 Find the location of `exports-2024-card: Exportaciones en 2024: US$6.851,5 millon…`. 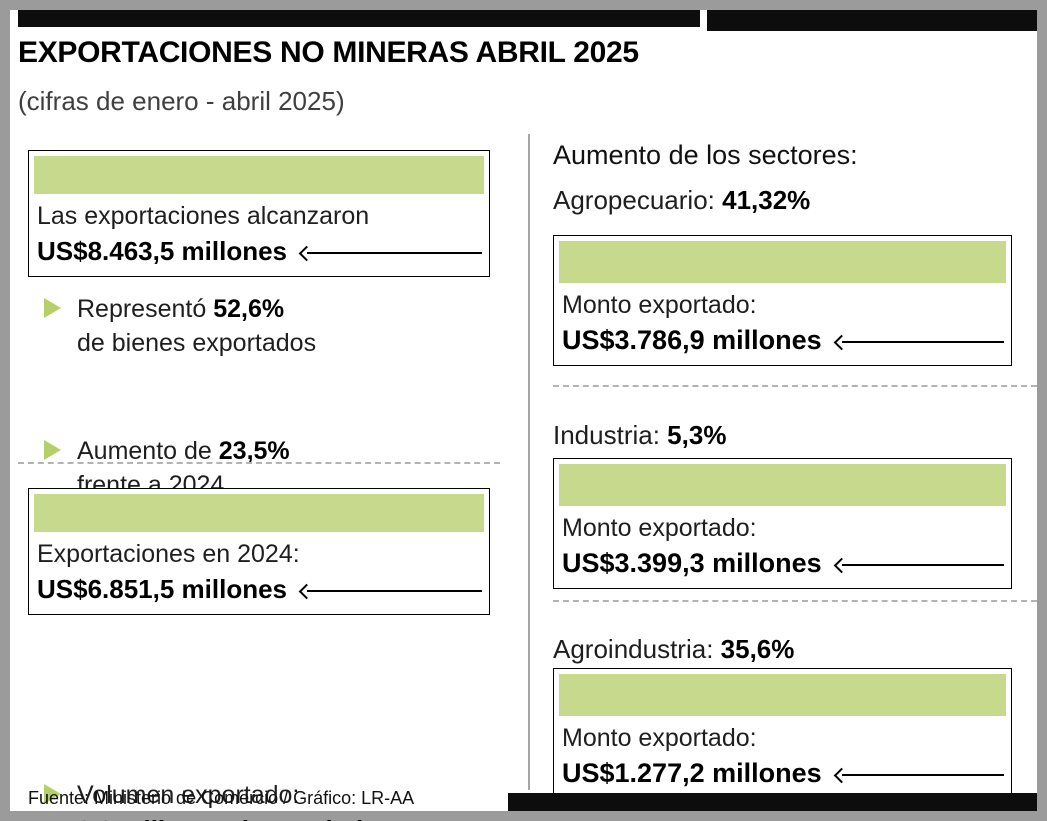

exports-2024-card: Exportaciones en 2024: US$6.851,5 millon… is located at coordinates (259, 551).